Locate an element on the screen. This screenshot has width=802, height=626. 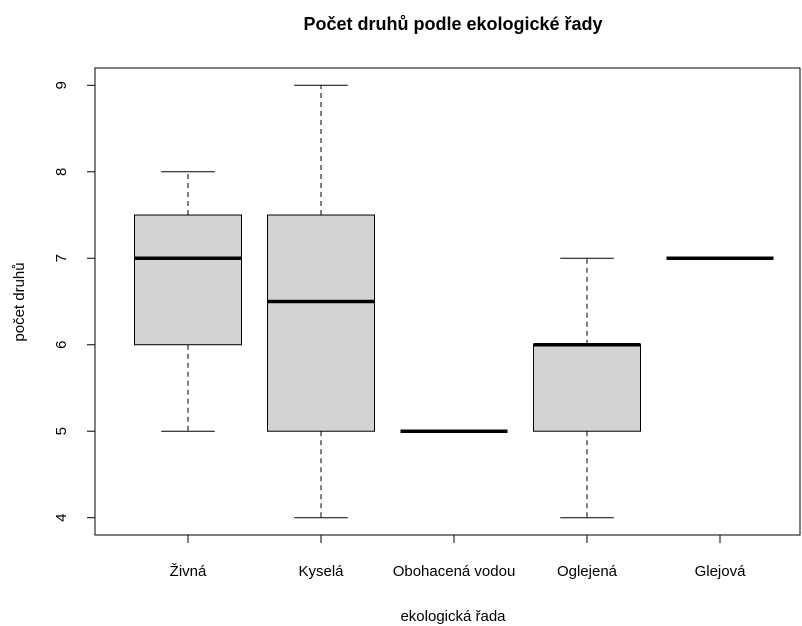
y-tick-label: 8 is located at coordinates (61, 172).